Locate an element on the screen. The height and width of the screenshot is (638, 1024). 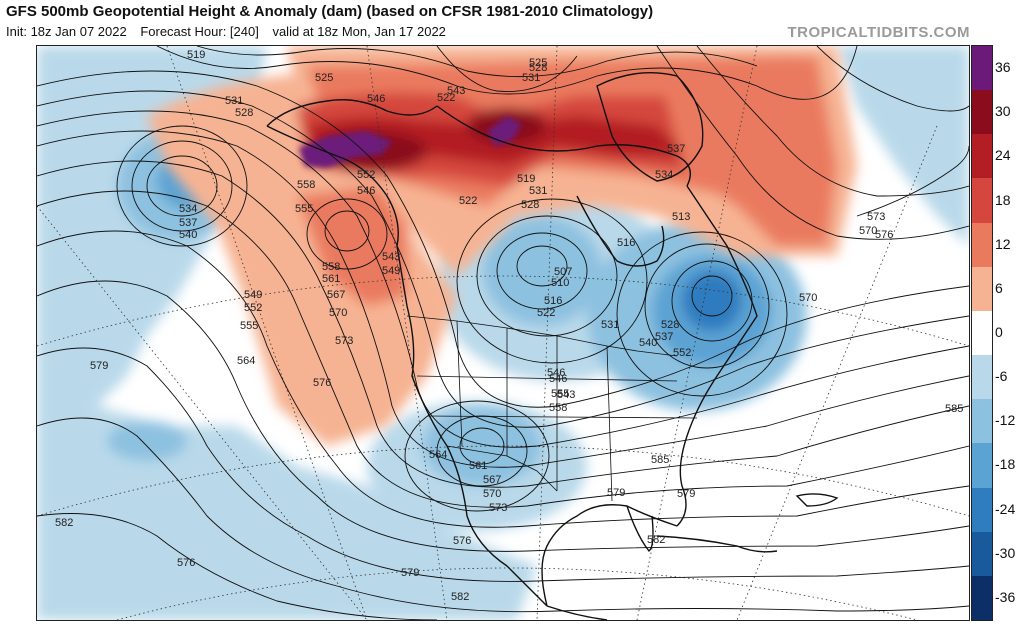
alaska-coast is located at coordinates (352, 113).